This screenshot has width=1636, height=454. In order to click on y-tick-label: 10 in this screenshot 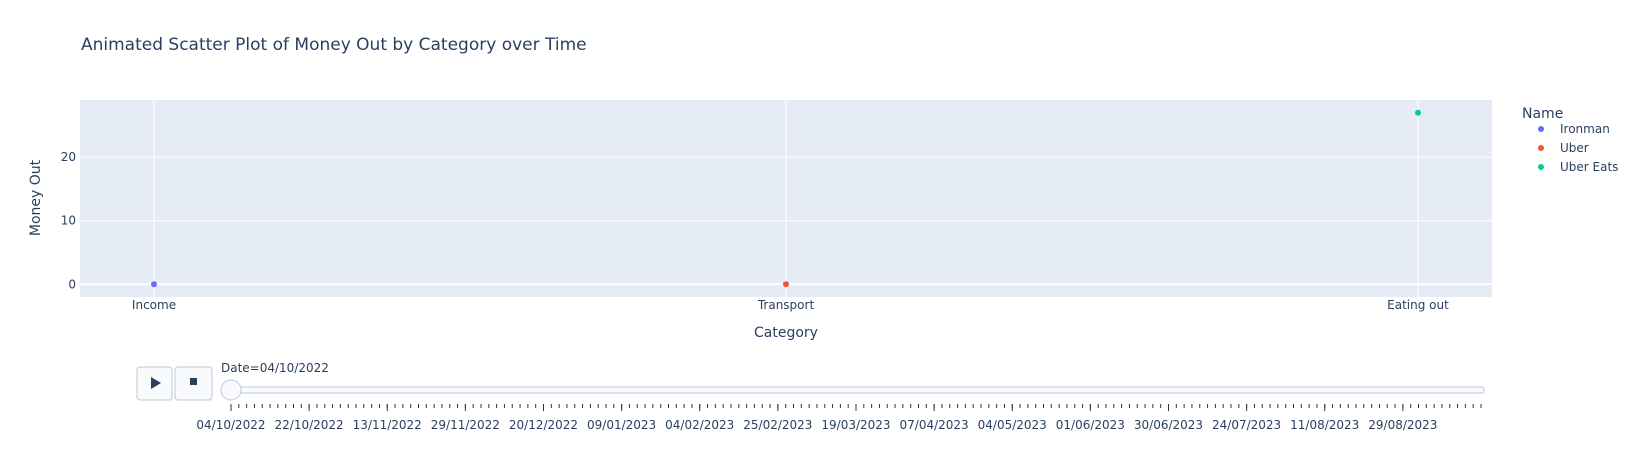, I will do `click(68, 221)`.